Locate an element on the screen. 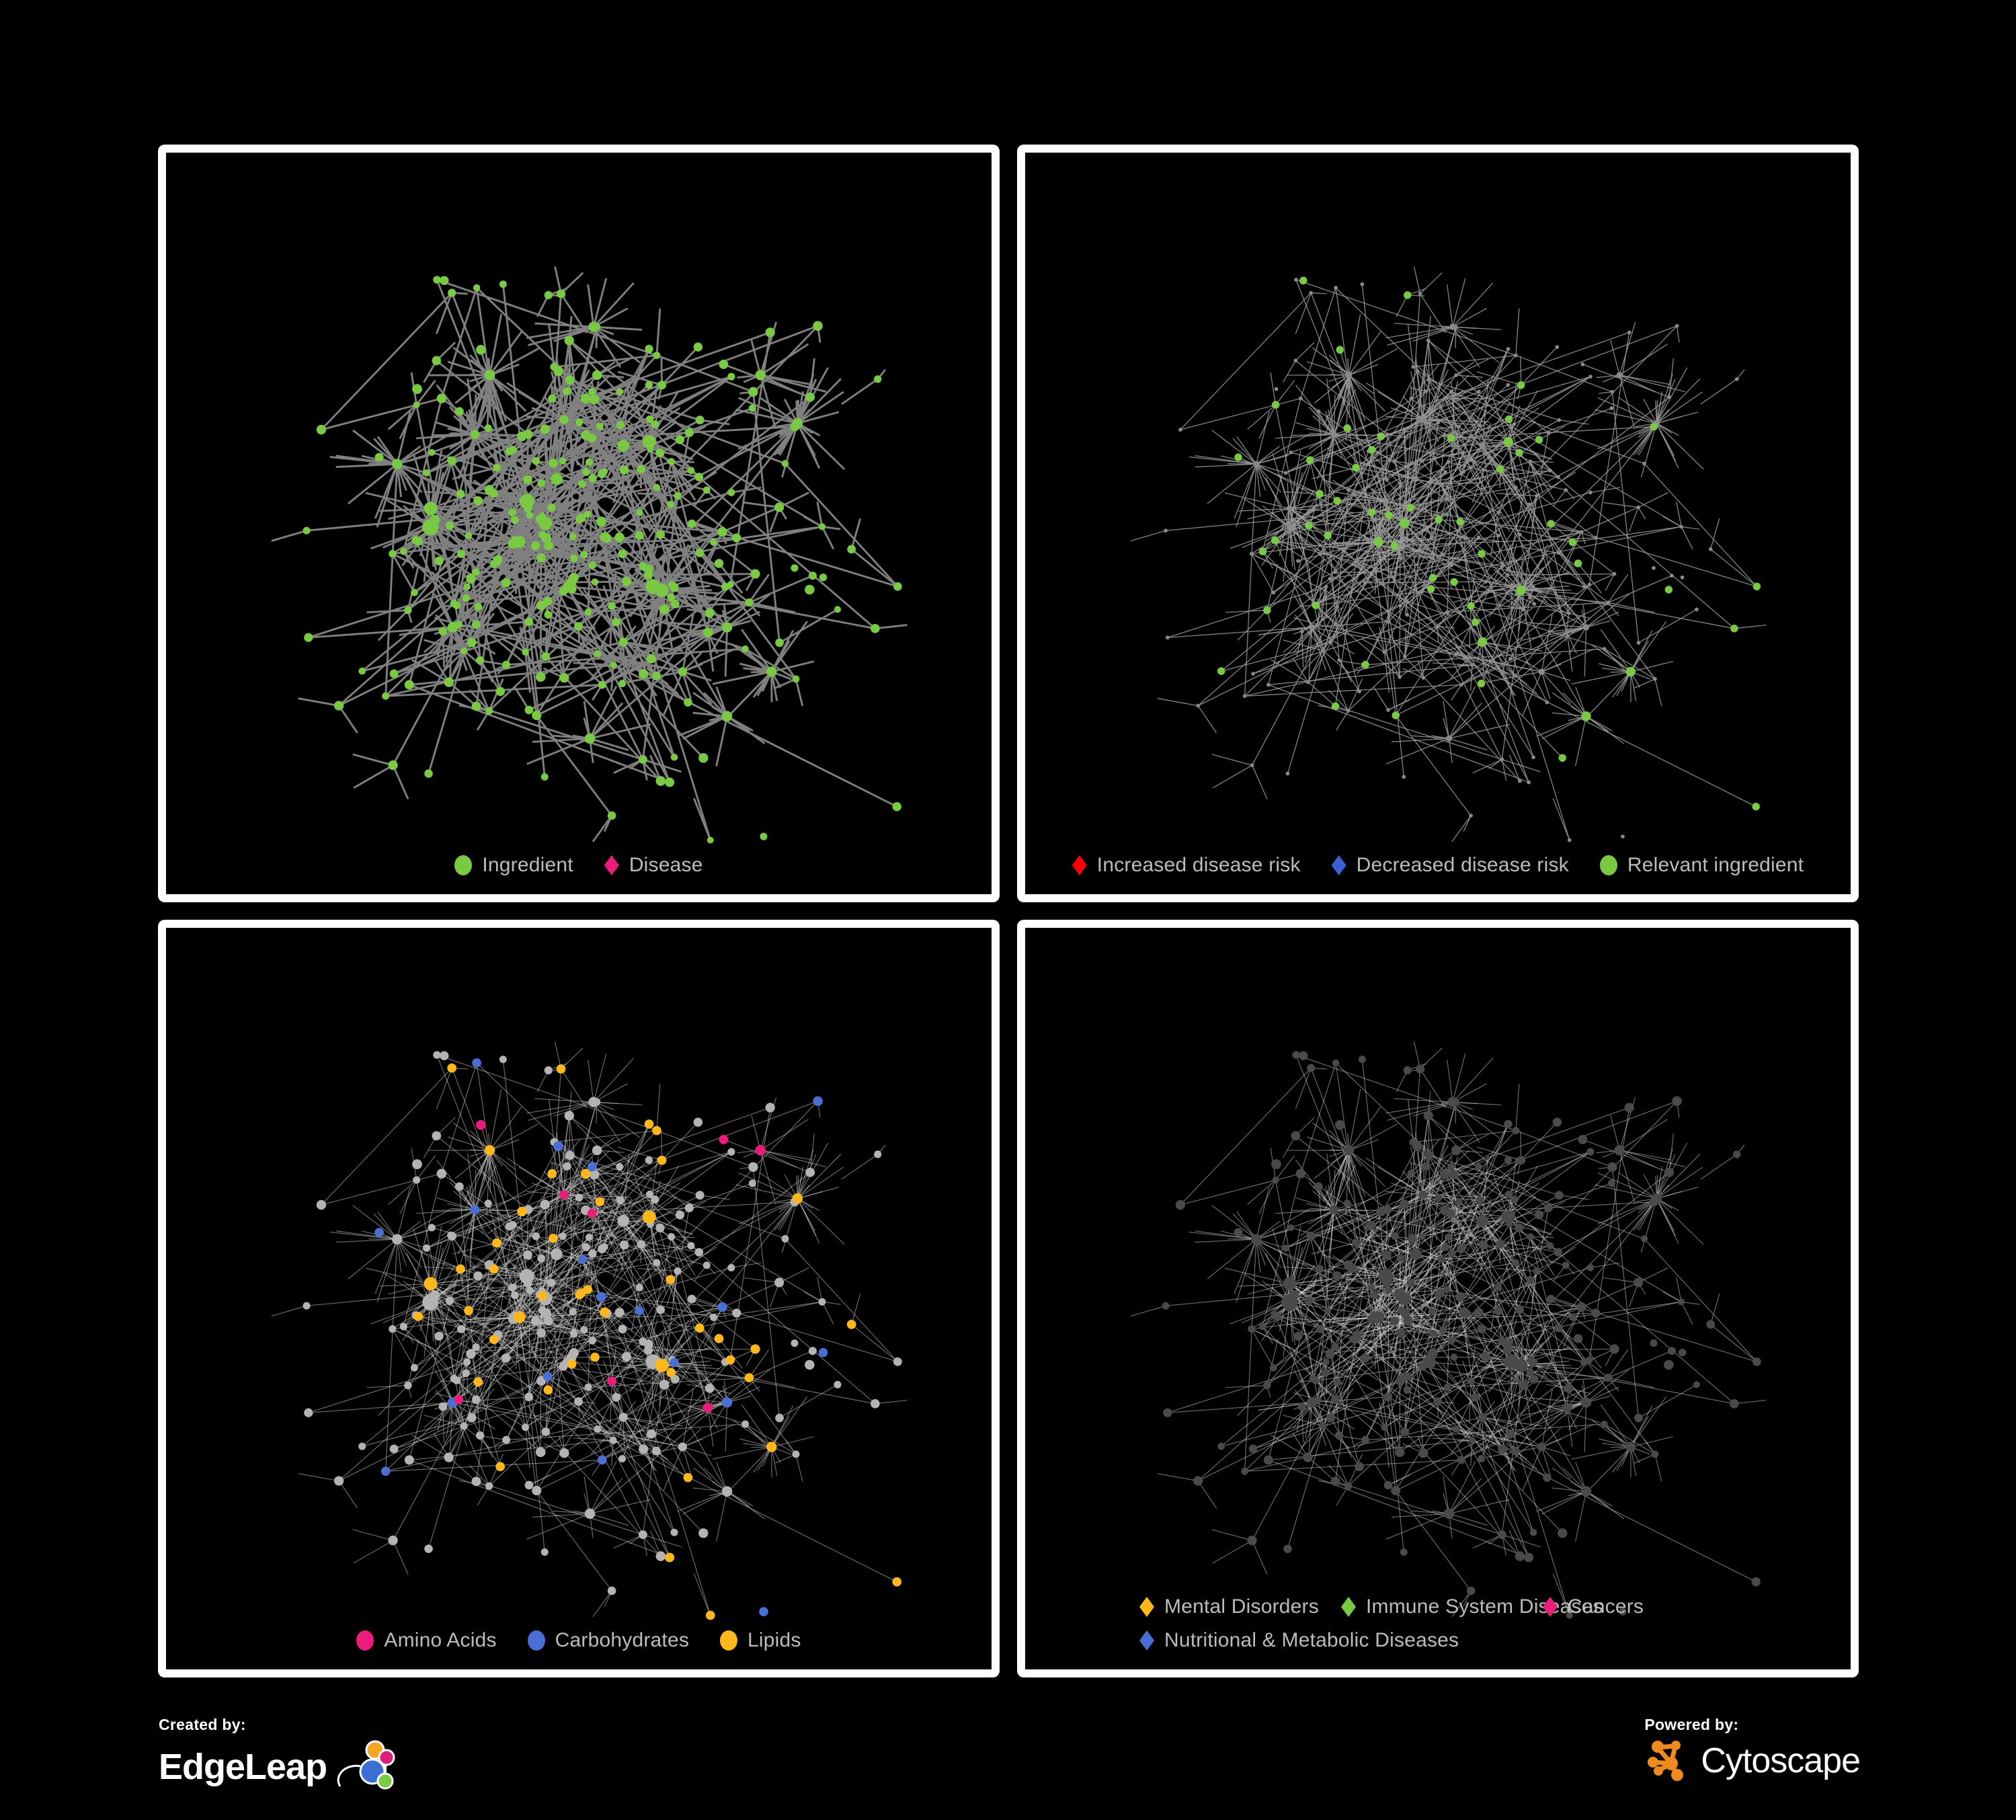  legend-panel-full-network: Ingredient Disease is located at coordinates (579, 865).